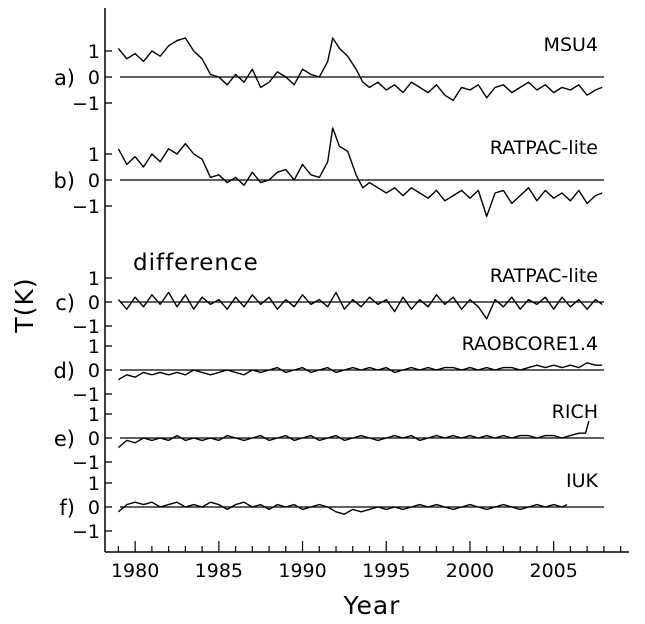  I want to click on panel-c: 10−1c) RATPAC-lite, so click(329, 301).